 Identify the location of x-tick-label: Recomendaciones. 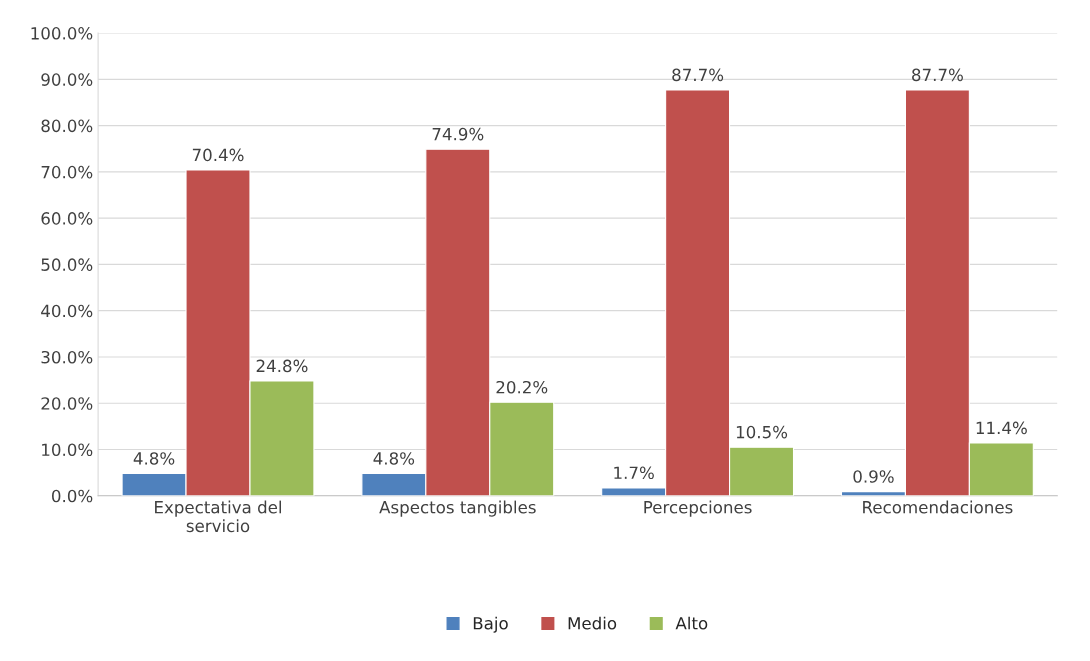
(938, 507).